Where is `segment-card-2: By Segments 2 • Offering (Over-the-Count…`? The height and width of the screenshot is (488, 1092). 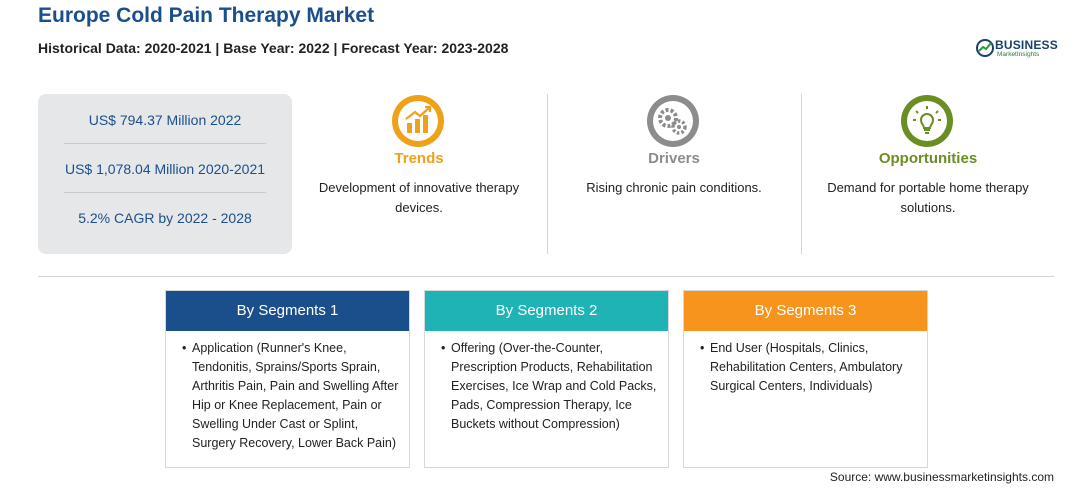
segment-card-2: By Segments 2 • Offering (Over-the-Count… is located at coordinates (546, 379).